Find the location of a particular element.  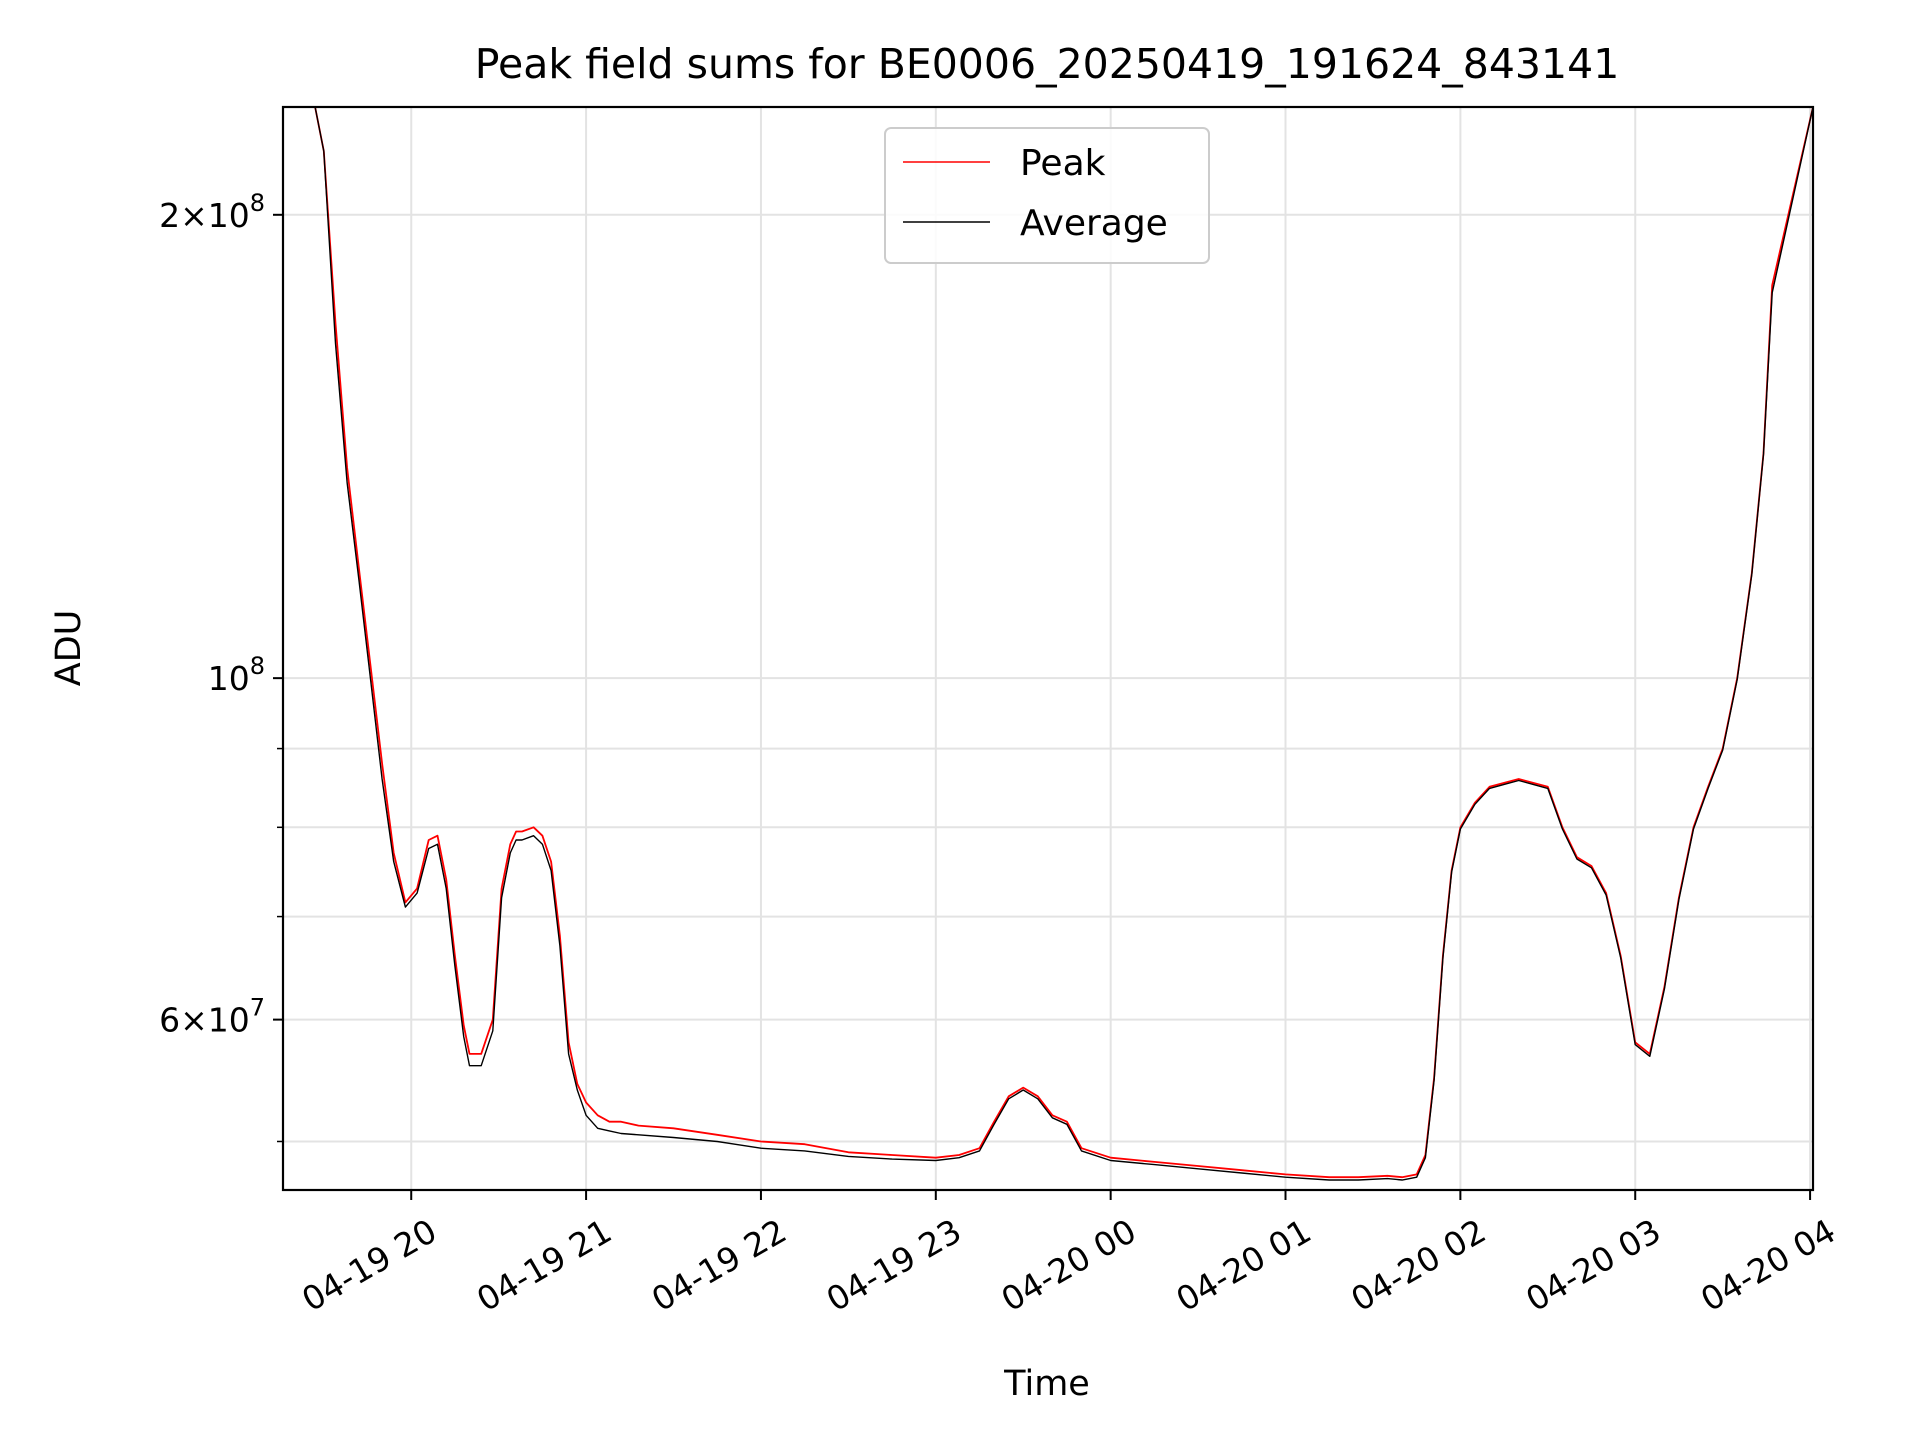

y-tick-label: 6×10⁷ is located at coordinates (212, 1017).